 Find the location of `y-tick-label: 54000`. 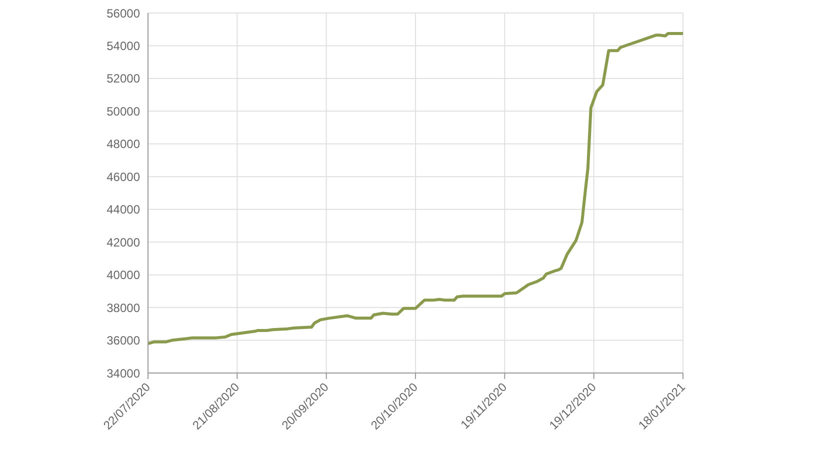

y-tick-label: 54000 is located at coordinates (123, 45).